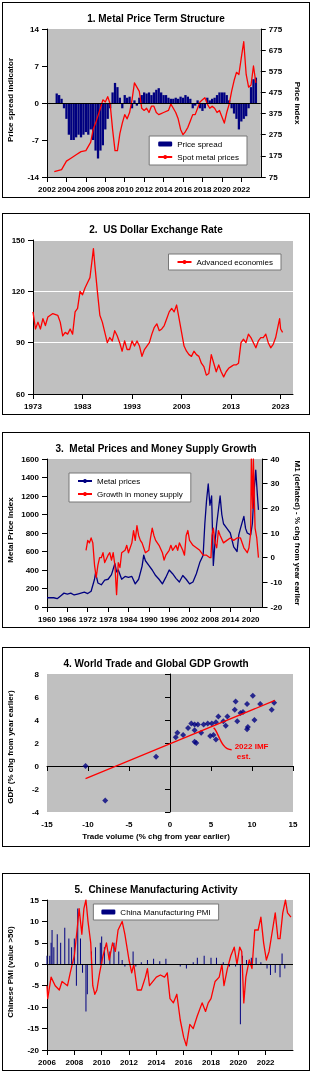 The height and width of the screenshot is (1077, 315). What do you see at coordinates (119, 481) in the screenshot?
I see `legend-label: Metal prices` at bounding box center [119, 481].